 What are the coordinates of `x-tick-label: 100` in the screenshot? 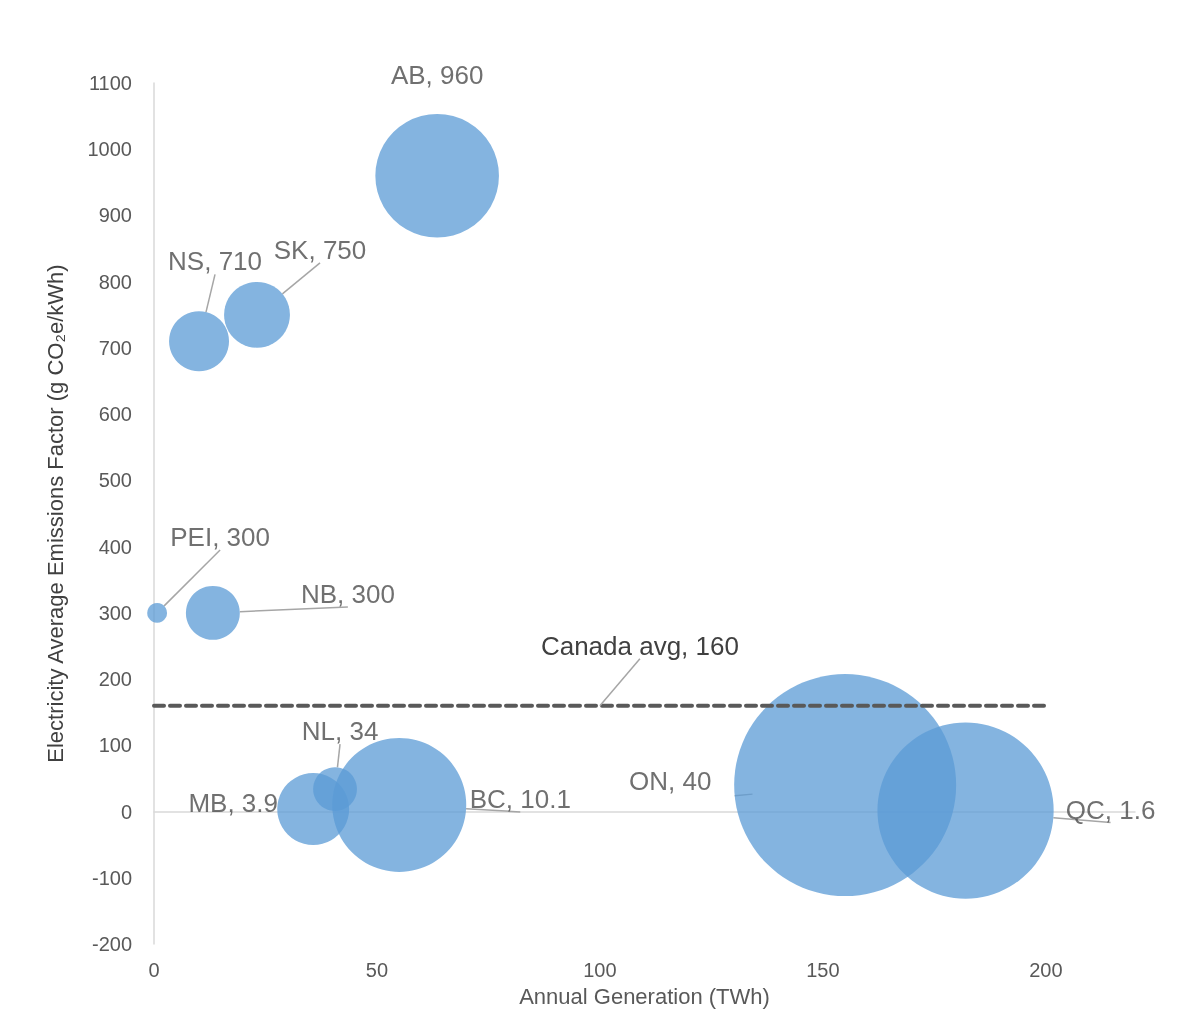 It's located at (600, 970).